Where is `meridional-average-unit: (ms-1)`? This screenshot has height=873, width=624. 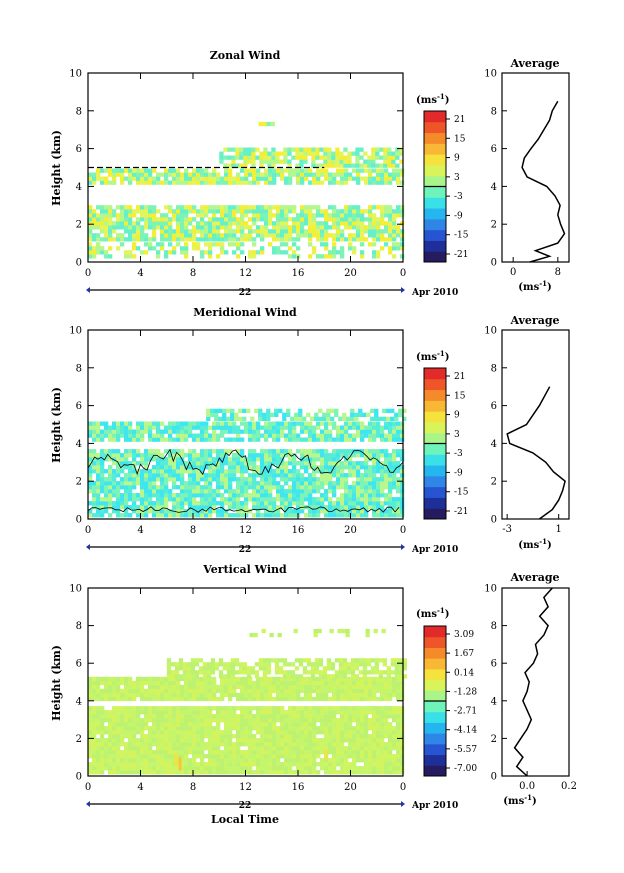 meridional-average-unit: (ms-1) is located at coordinates (534, 544).